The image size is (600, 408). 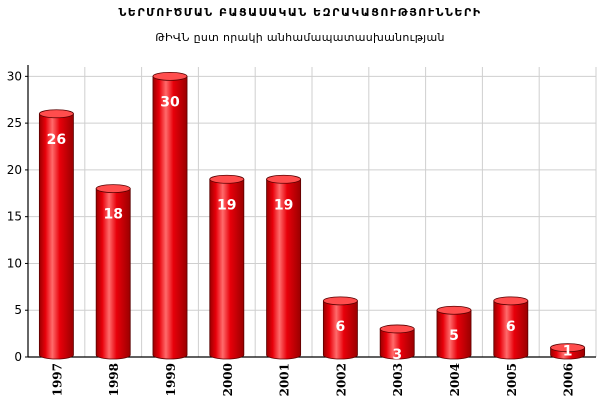 What do you see at coordinates (569, 379) in the screenshot?
I see `x-tick-label: 2006` at bounding box center [569, 379].